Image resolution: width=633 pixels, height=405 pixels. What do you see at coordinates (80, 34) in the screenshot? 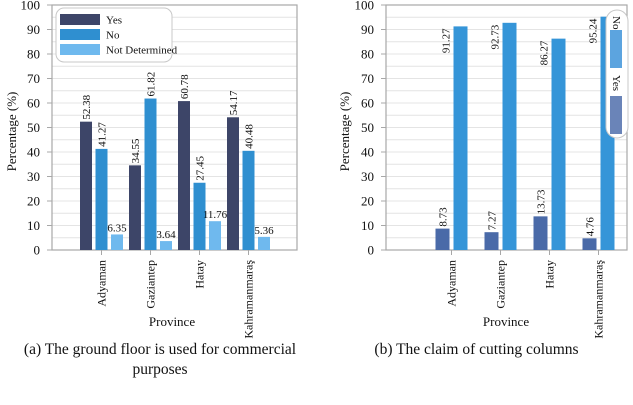
I see `chart-a-legend-swatch-no` at bounding box center [80, 34].